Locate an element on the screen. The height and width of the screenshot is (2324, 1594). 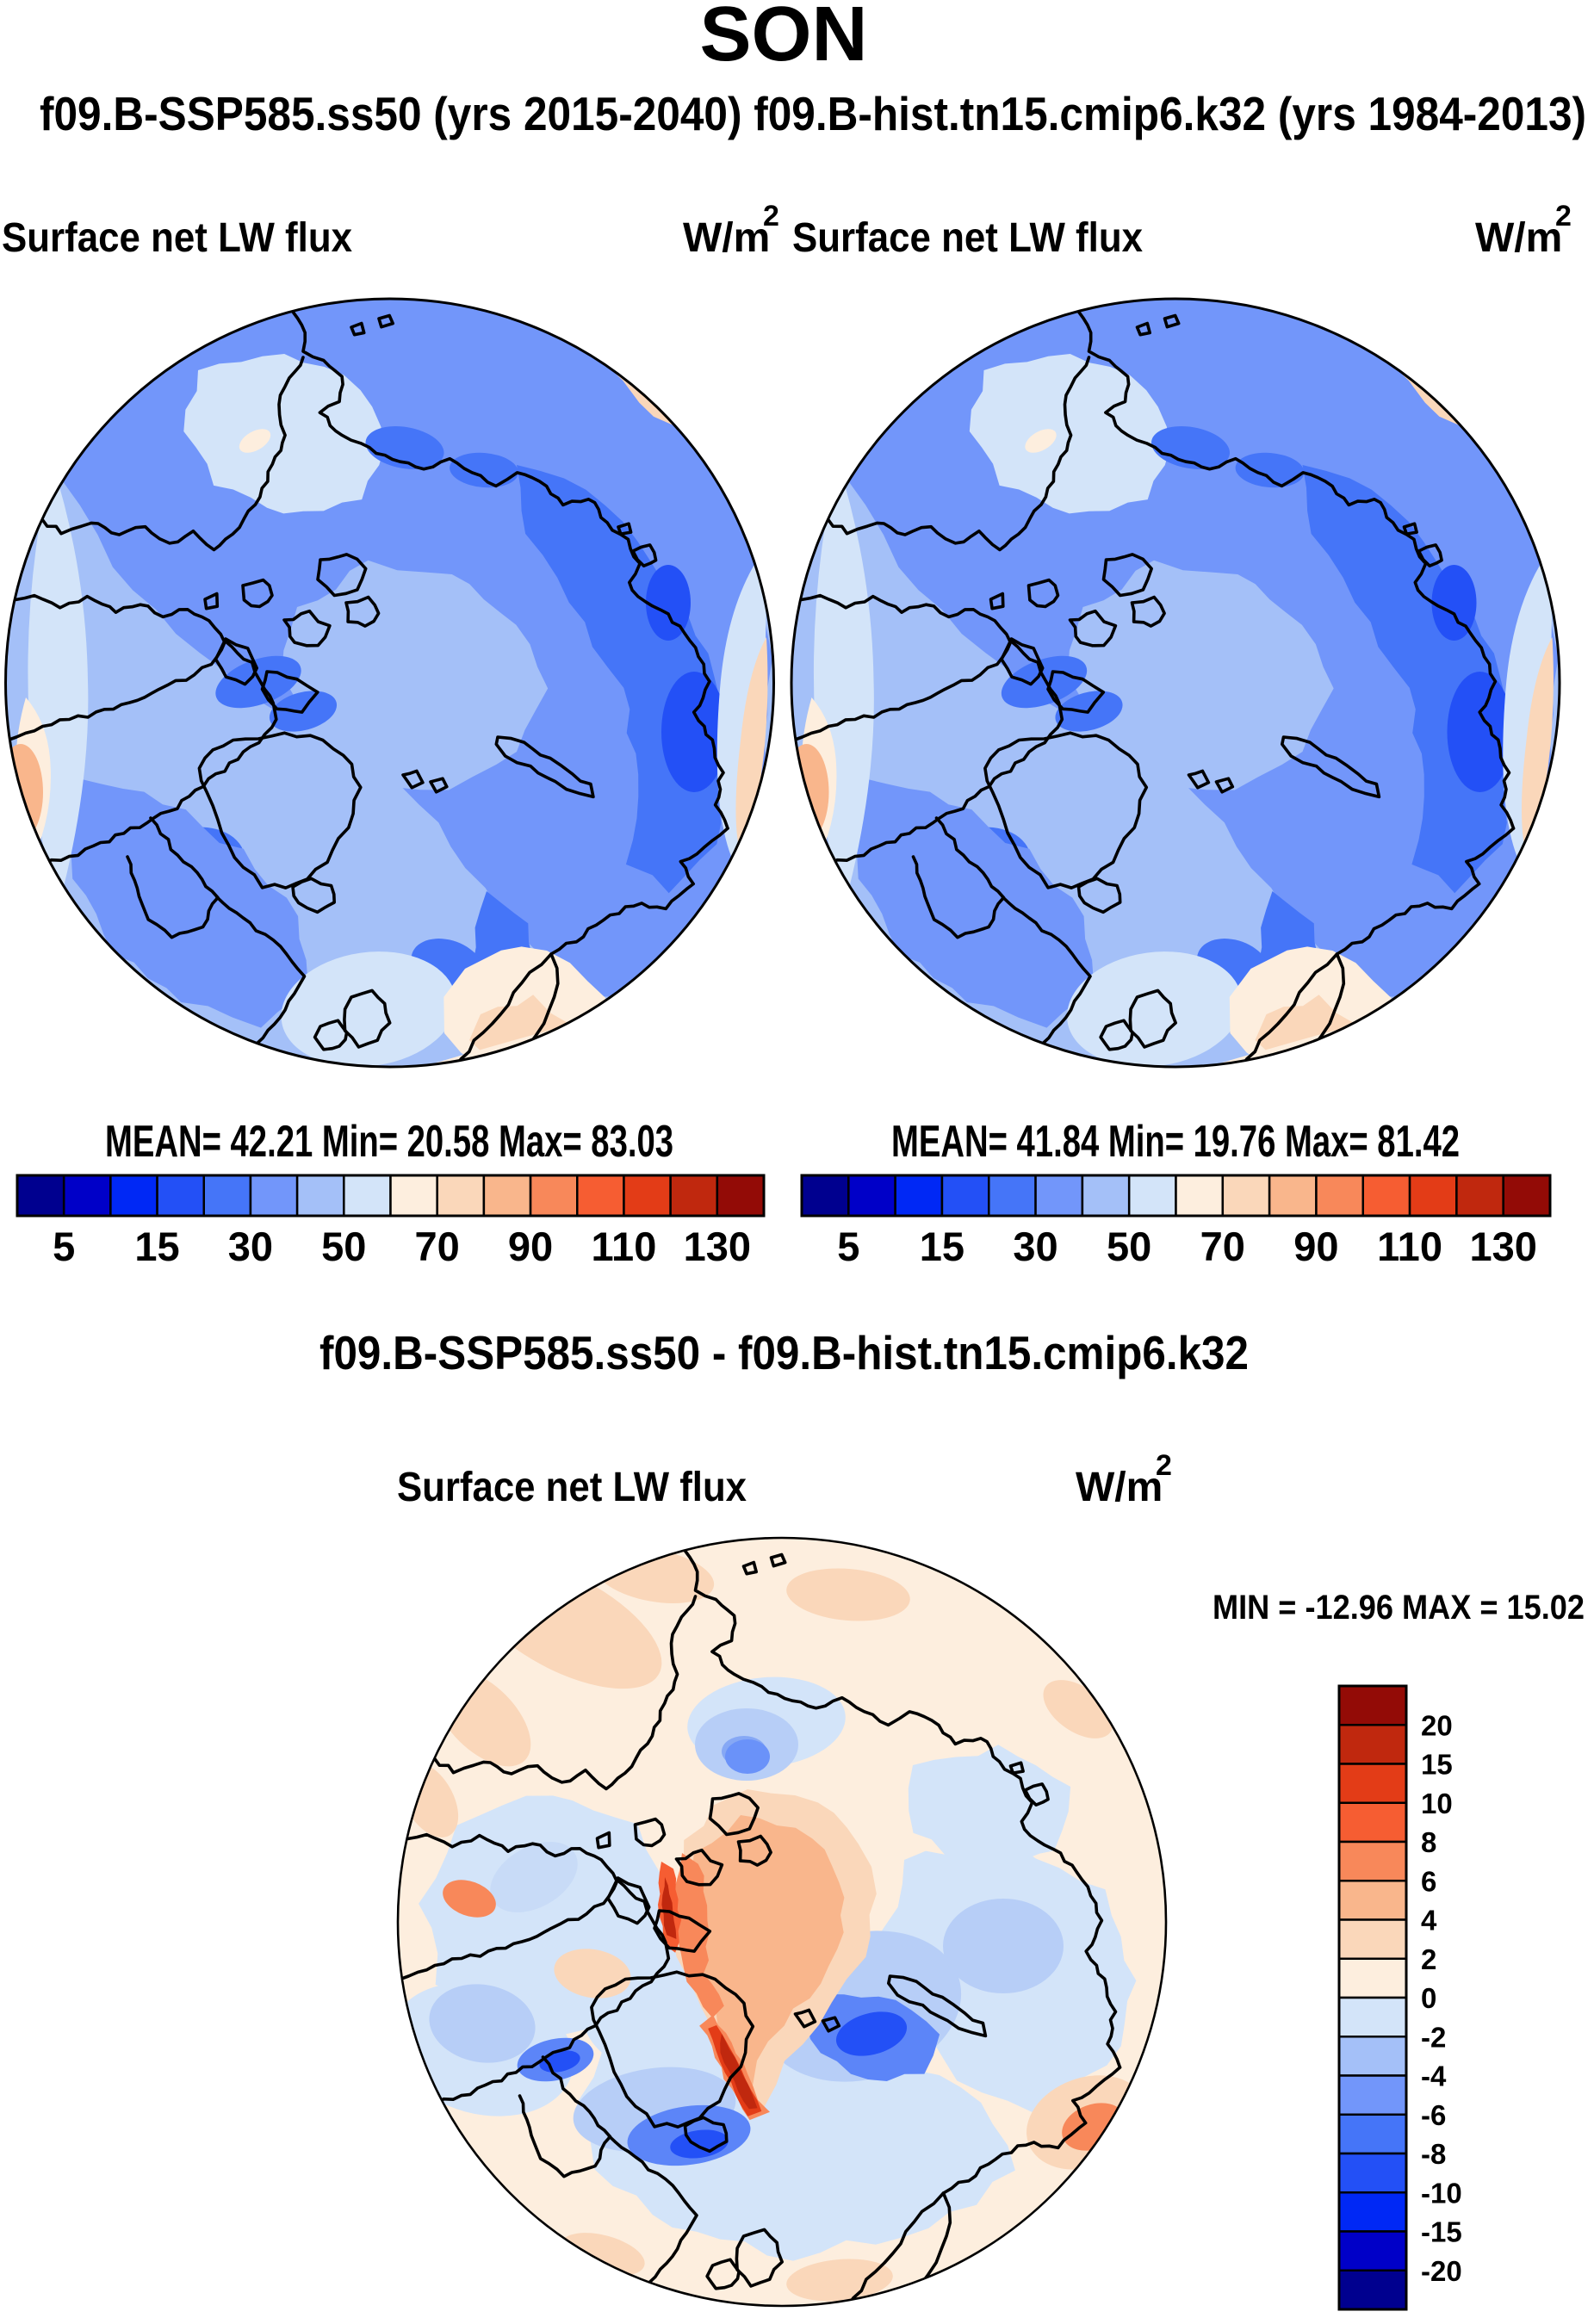
svg-text: 4 is located at coordinates (1429, 1921).